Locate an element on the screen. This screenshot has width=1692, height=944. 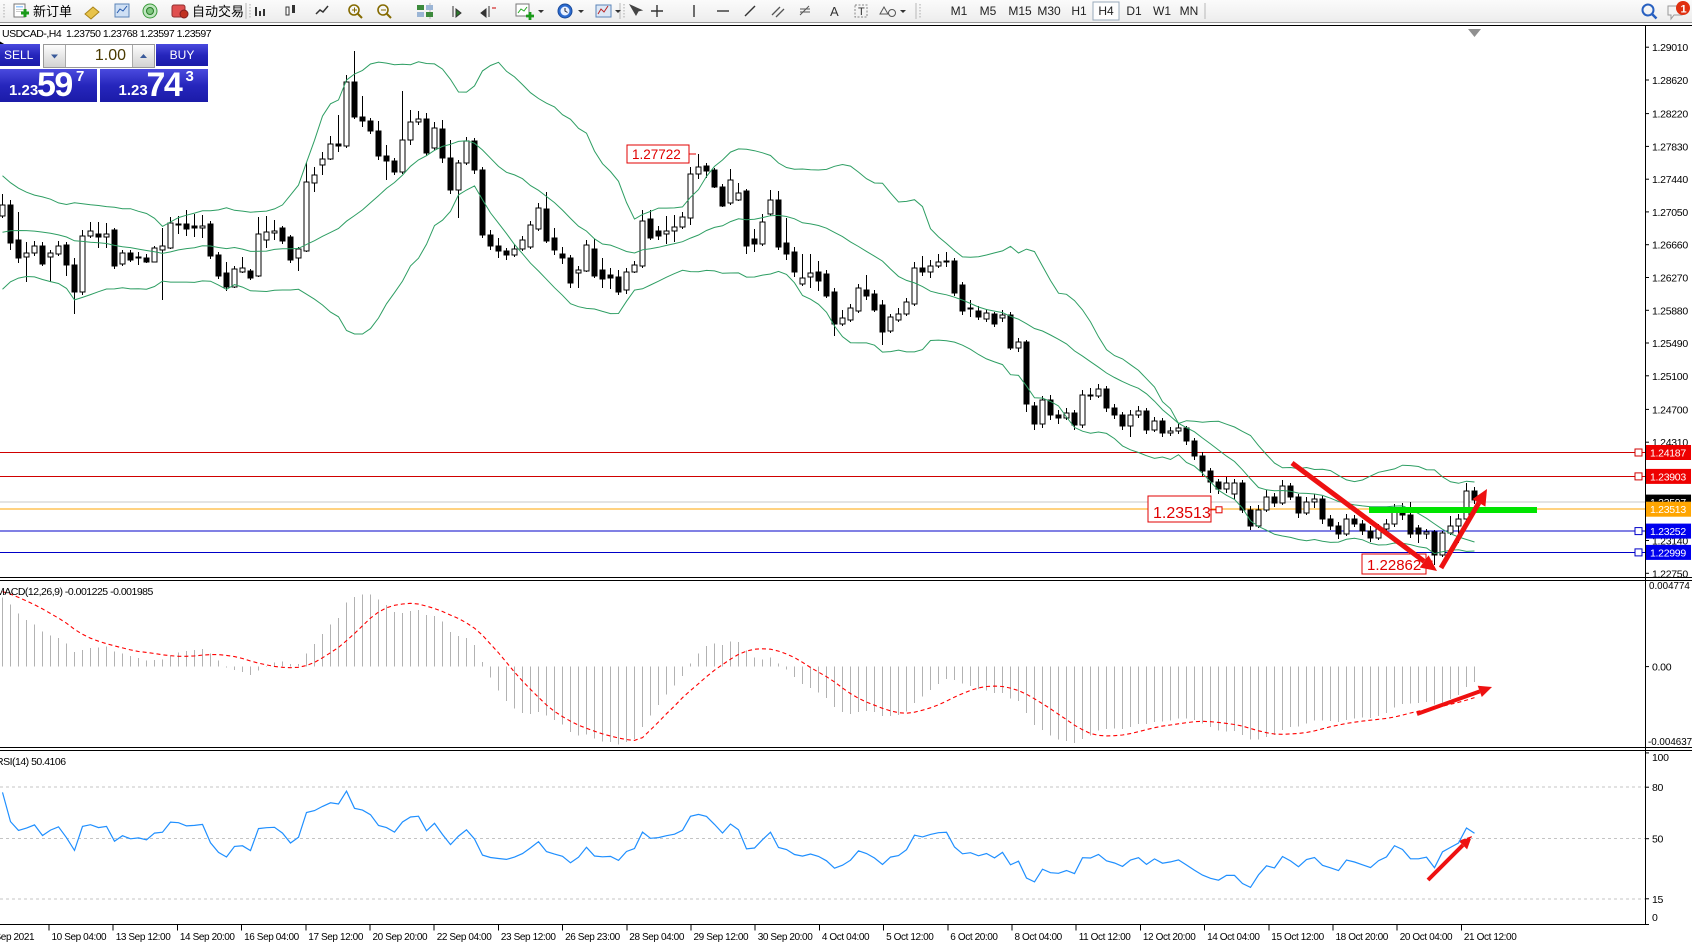
svg-text: 15 Oct 12:00 is located at coordinates (1297, 937).